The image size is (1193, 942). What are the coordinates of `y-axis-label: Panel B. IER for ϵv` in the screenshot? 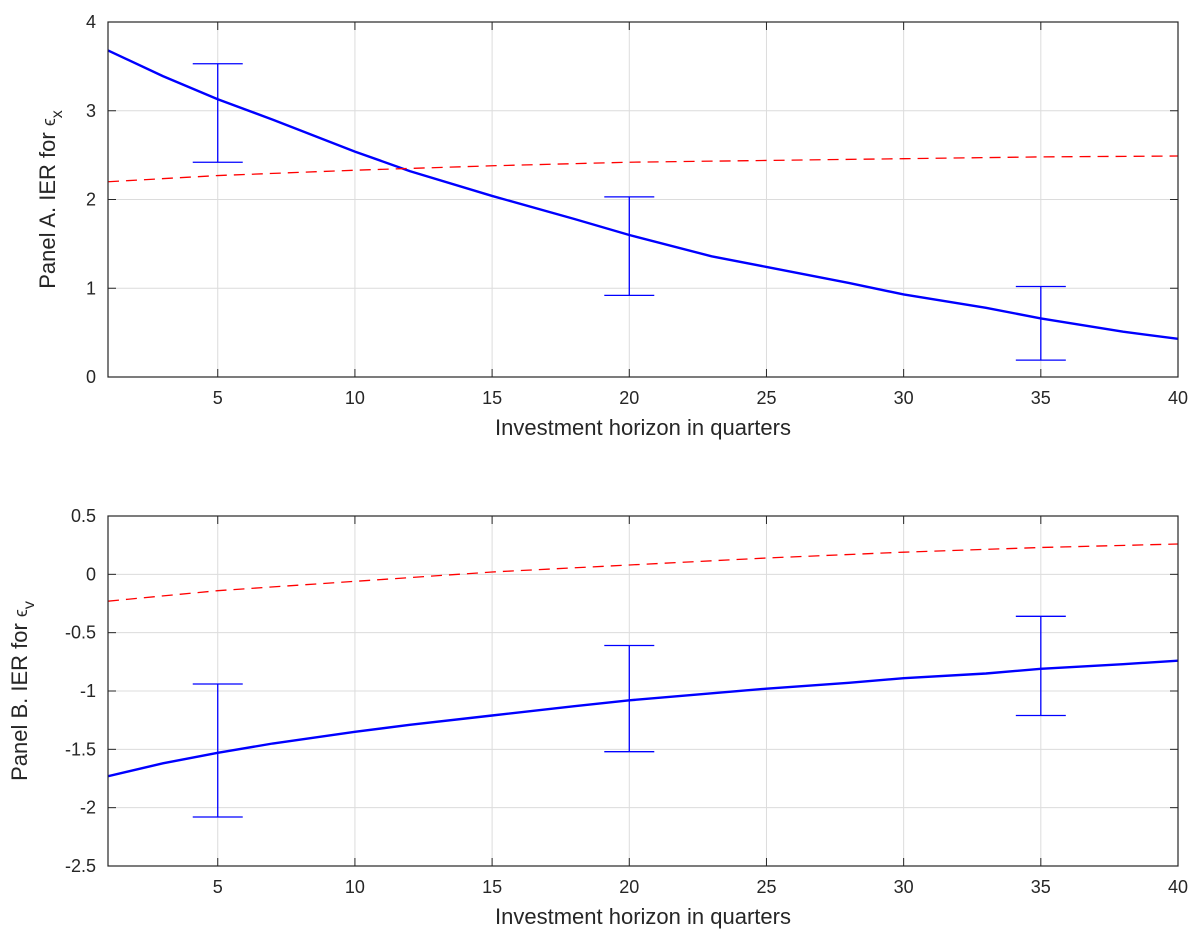 It's located at (22, 691).